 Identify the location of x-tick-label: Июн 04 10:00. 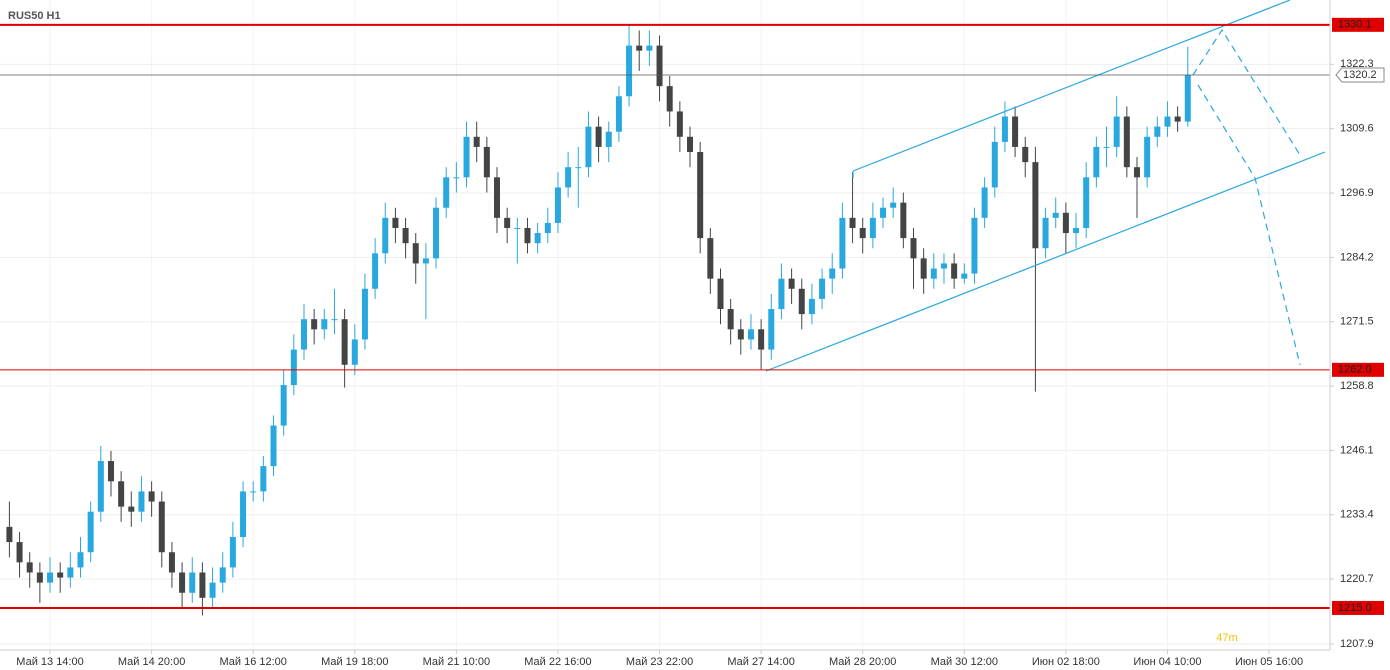
(1167, 662).